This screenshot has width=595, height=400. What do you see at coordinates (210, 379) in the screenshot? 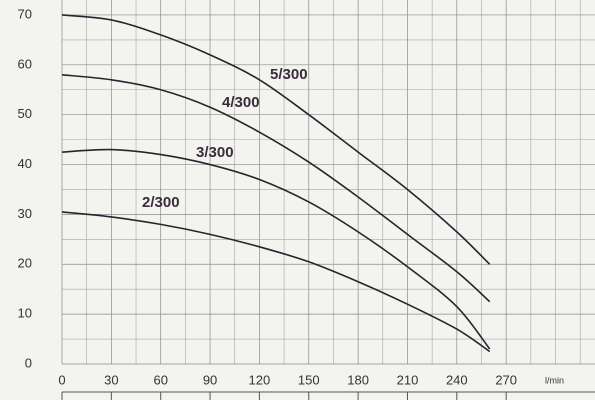
I see `x-tick-label: 90` at bounding box center [210, 379].